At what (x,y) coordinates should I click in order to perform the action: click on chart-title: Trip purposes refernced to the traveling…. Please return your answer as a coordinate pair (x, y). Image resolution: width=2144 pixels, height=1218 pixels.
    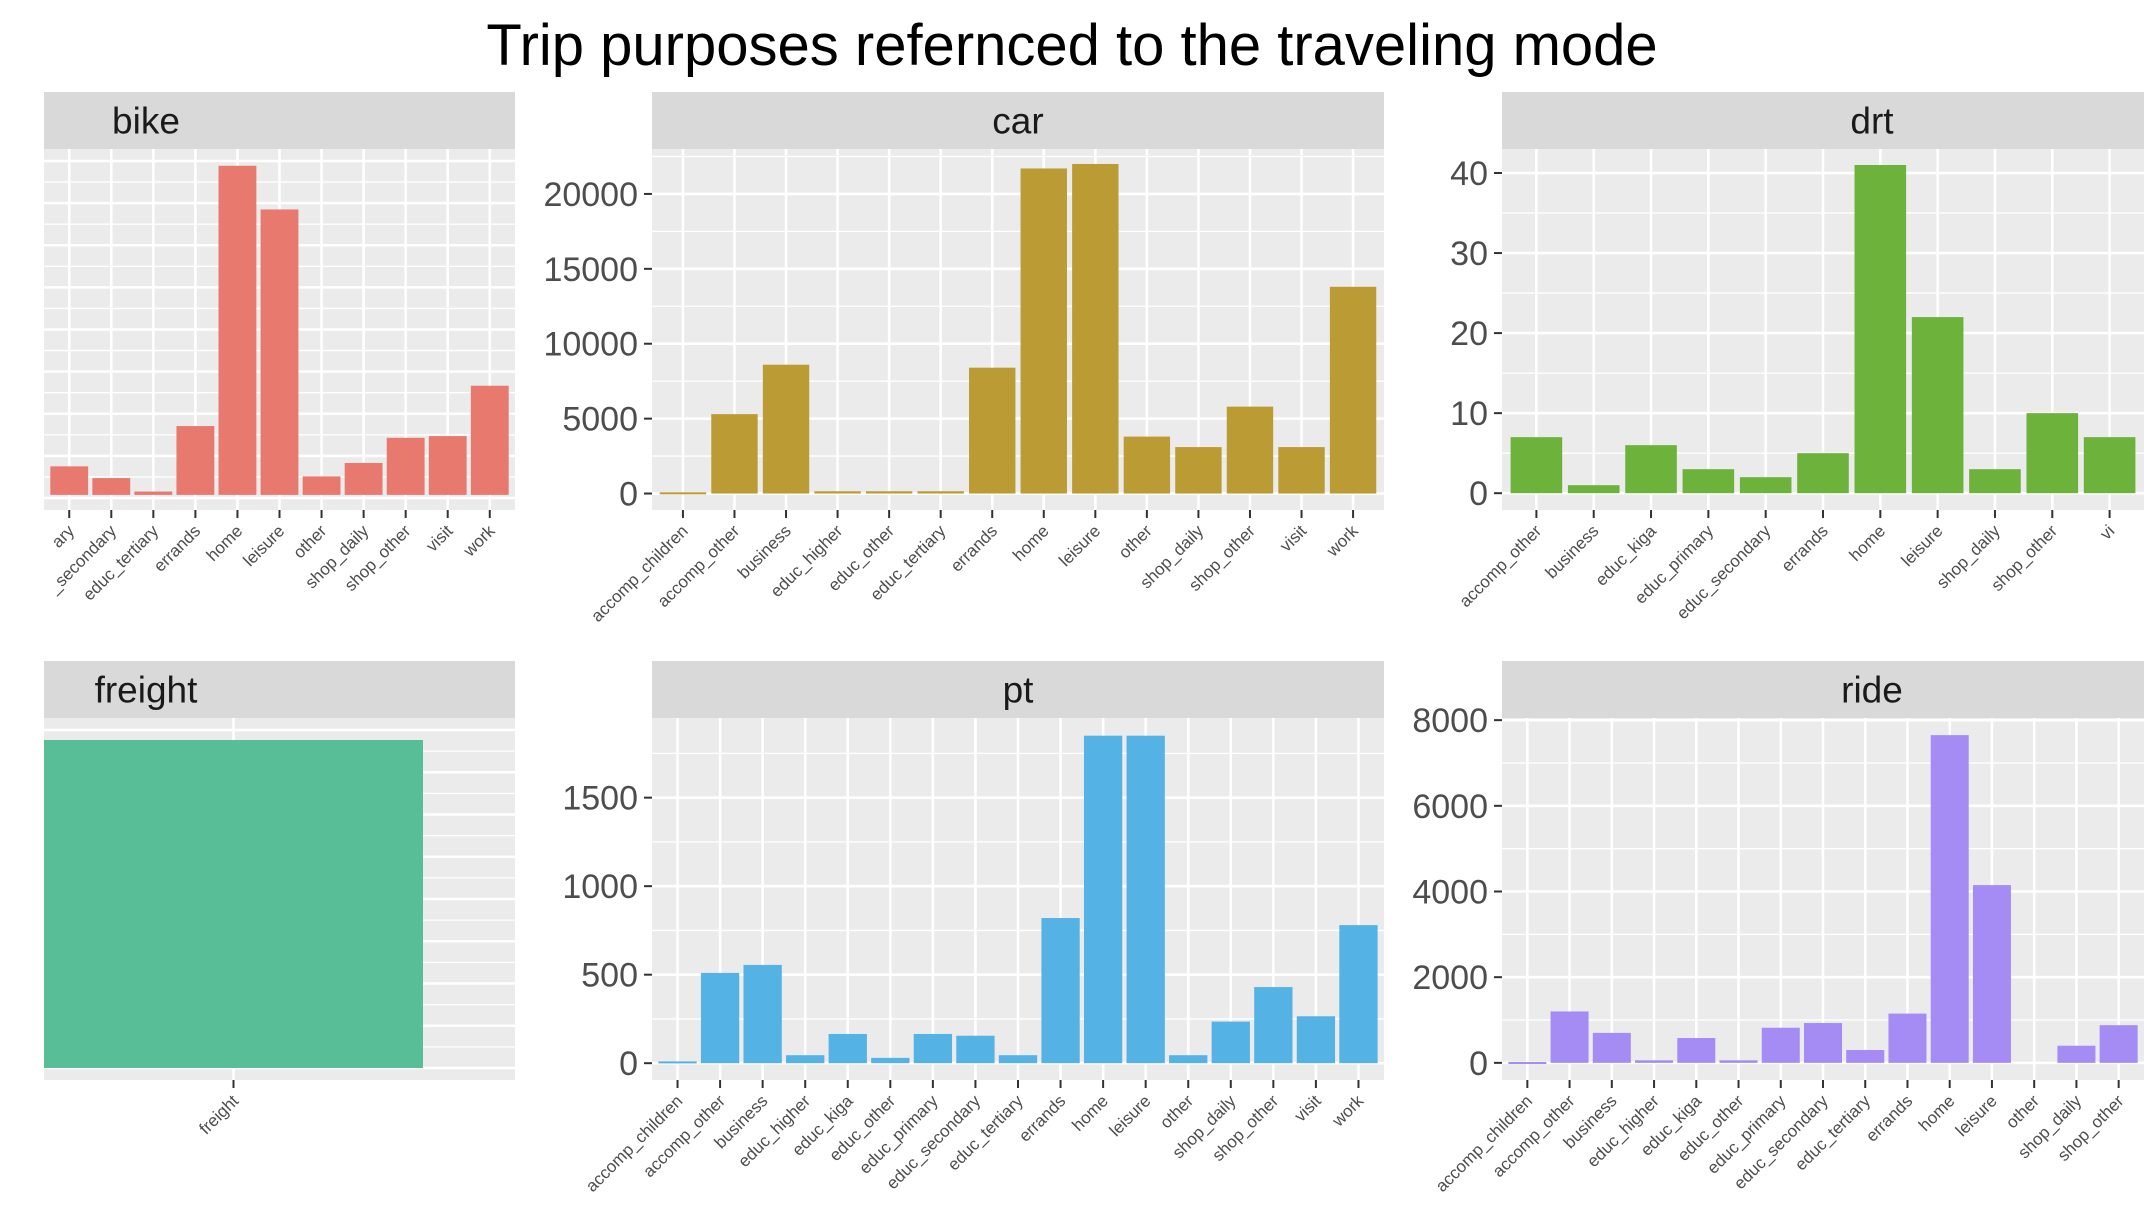
    Looking at the image, I should click on (1072, 45).